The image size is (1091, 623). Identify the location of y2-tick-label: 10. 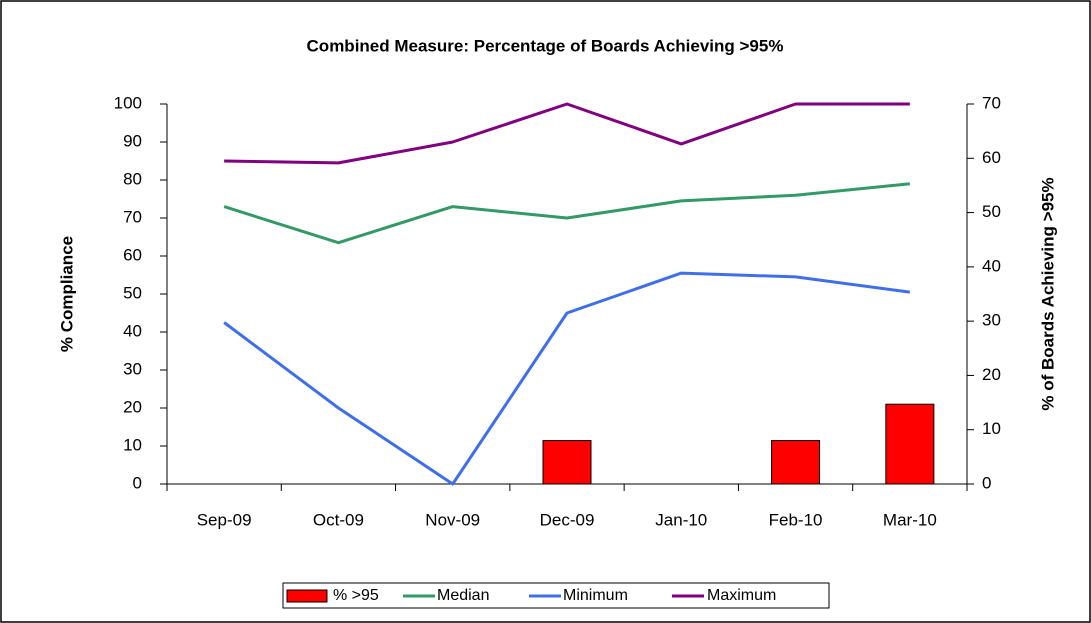
(991, 428).